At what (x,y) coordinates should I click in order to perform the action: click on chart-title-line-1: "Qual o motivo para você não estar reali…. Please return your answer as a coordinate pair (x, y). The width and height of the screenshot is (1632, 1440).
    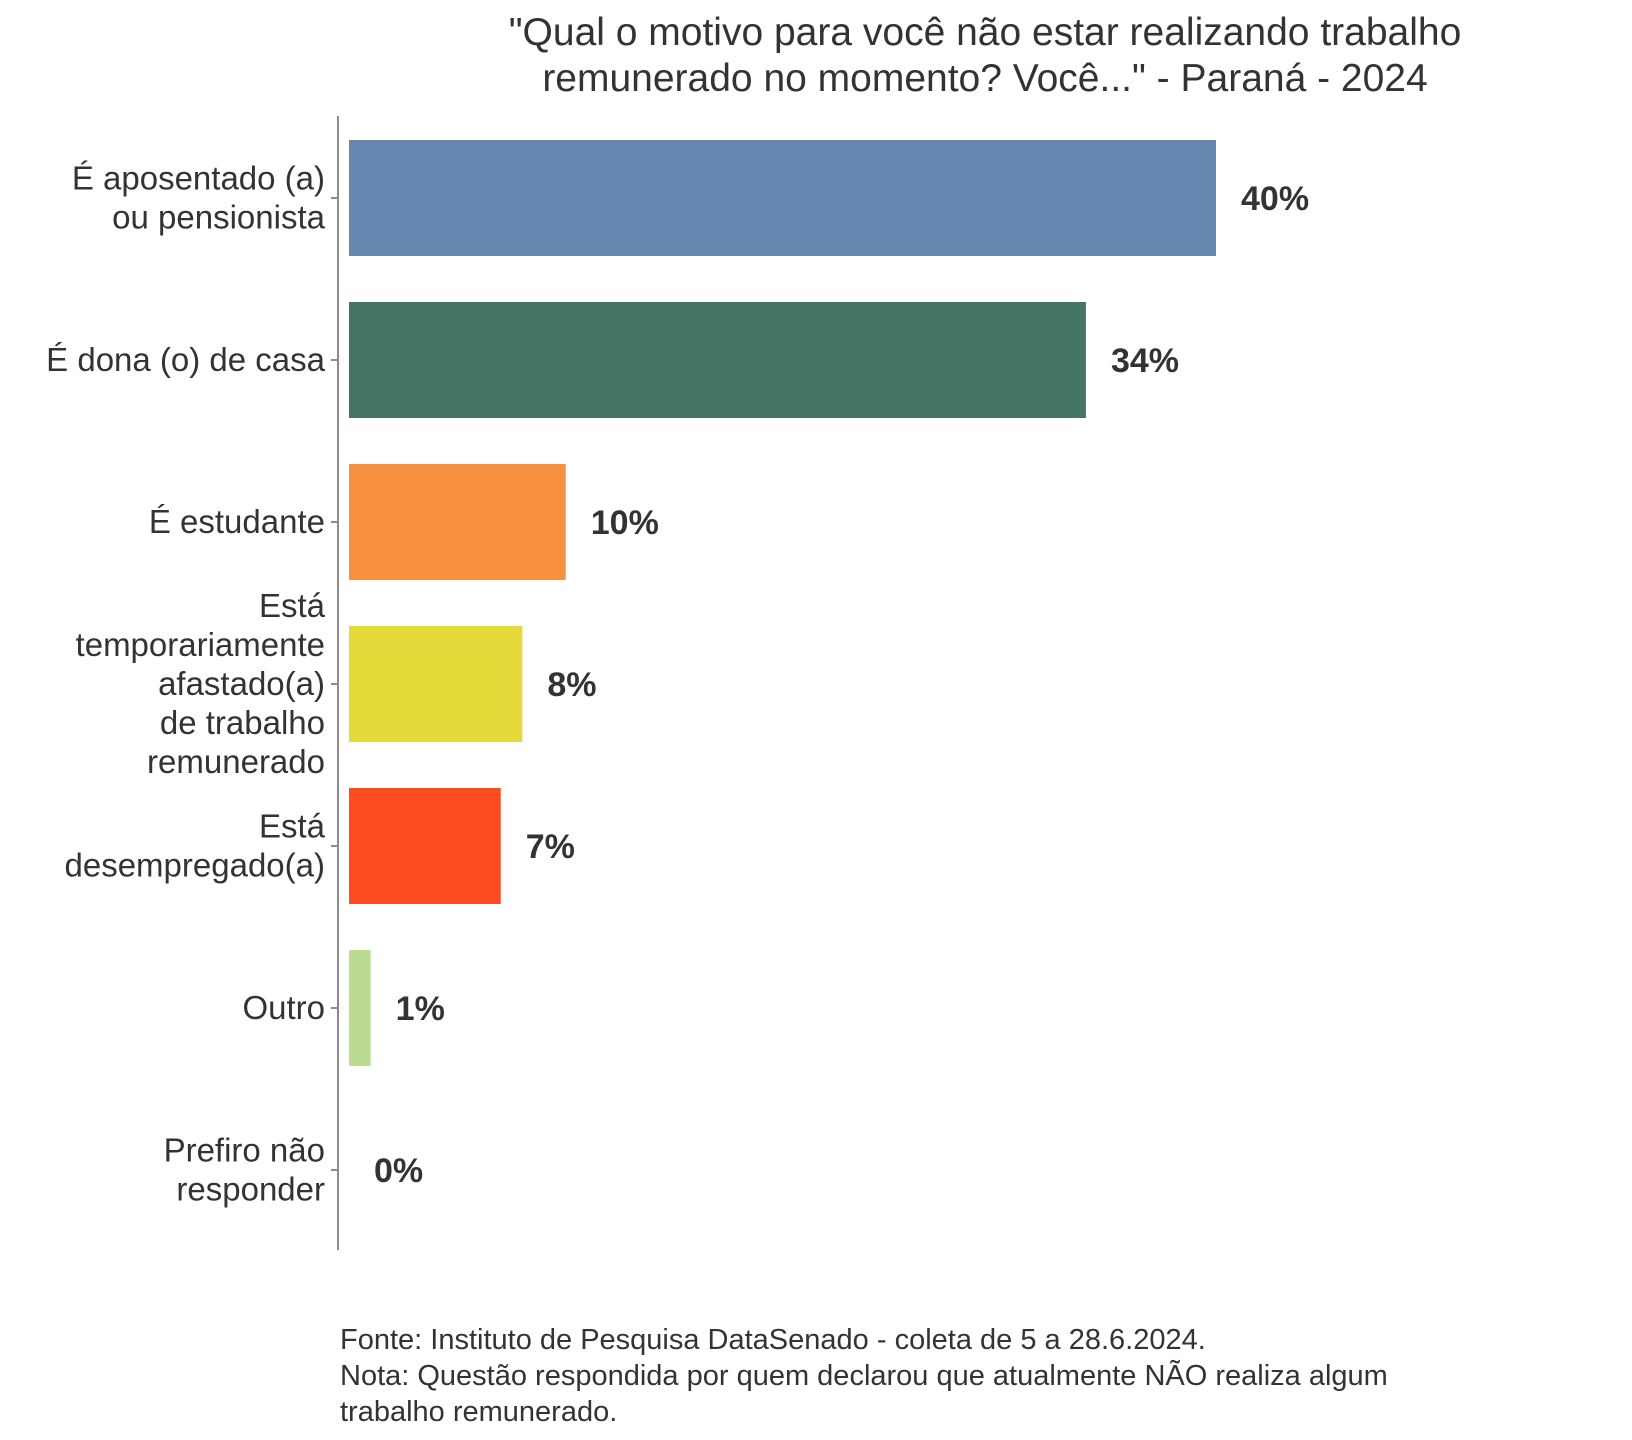
    Looking at the image, I should click on (985, 32).